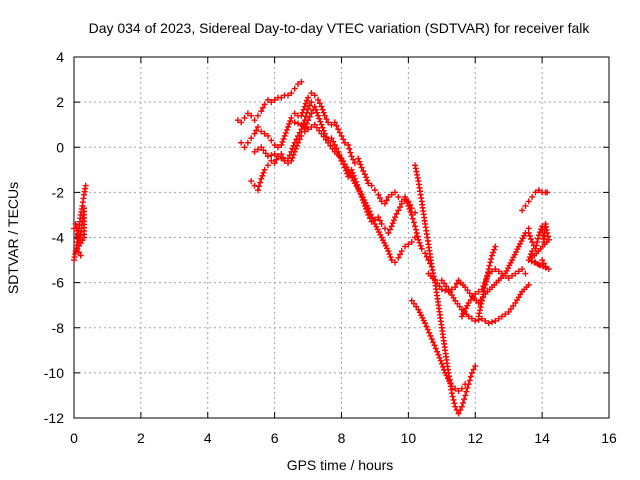 Image resolution: width=640 pixels, height=480 pixels. I want to click on series-end, so click(538, 246).